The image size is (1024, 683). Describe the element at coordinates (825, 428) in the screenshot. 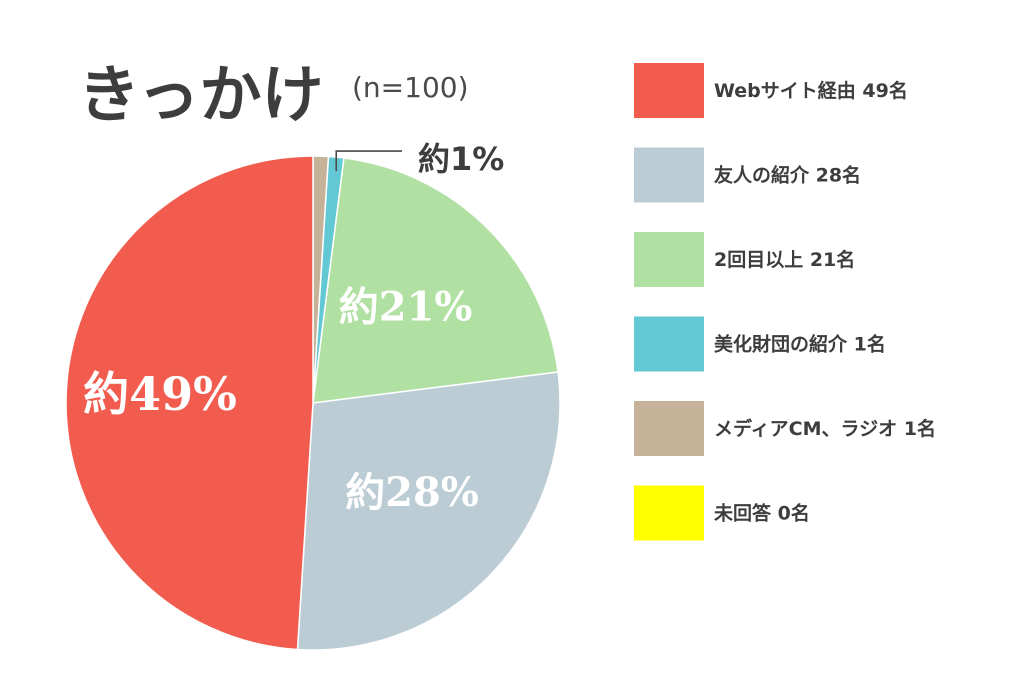

I see `legend-label: メディアCM、ラジオ 1名` at that location.